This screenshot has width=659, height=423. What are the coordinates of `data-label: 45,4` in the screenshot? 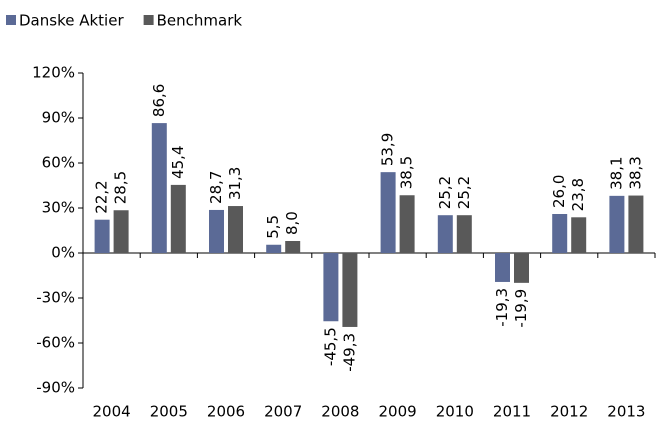 It's located at (178, 161).